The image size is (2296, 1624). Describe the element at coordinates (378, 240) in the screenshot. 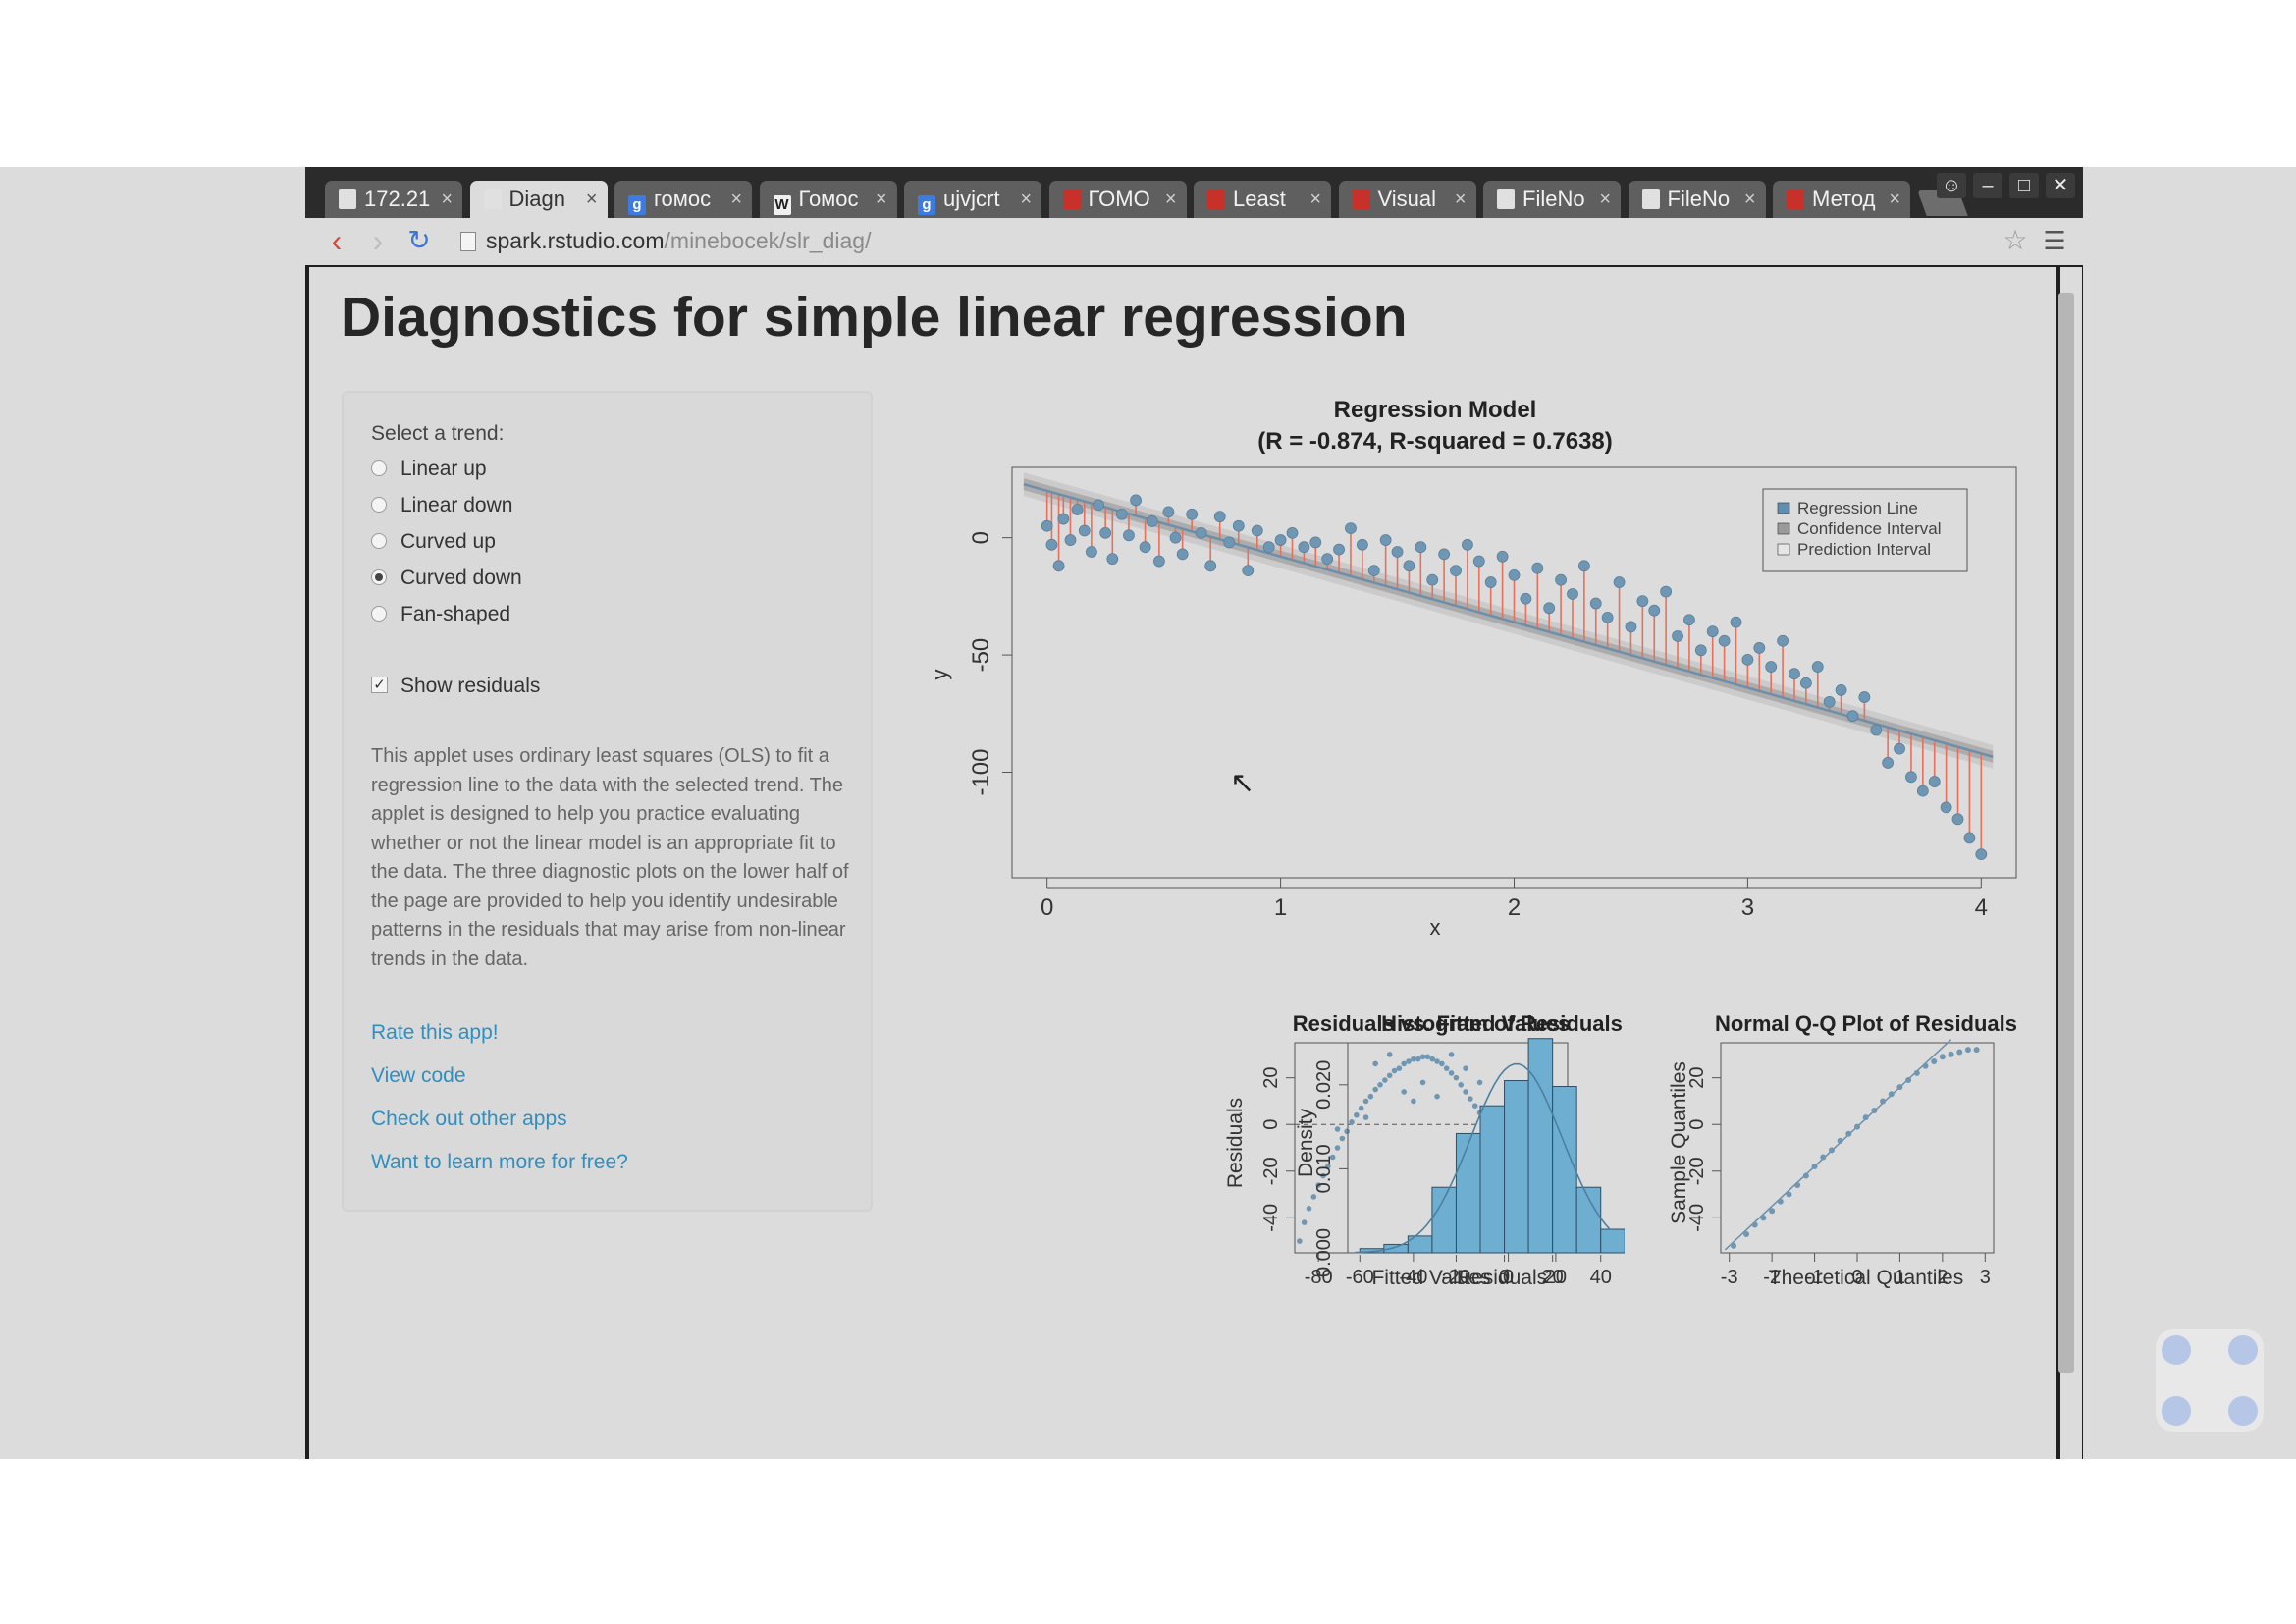

I see `forward-button: ›` at that location.